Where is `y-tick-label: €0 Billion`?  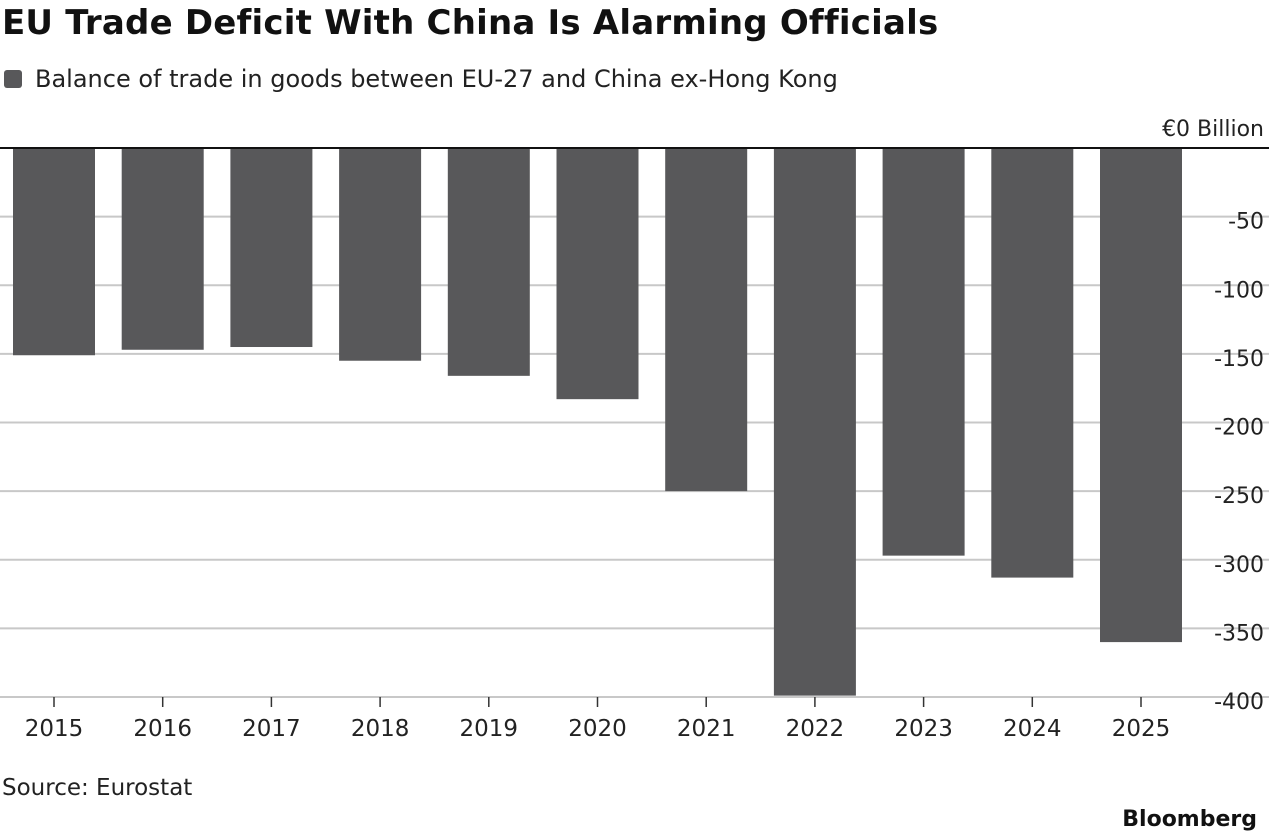 y-tick-label: €0 Billion is located at coordinates (1213, 129).